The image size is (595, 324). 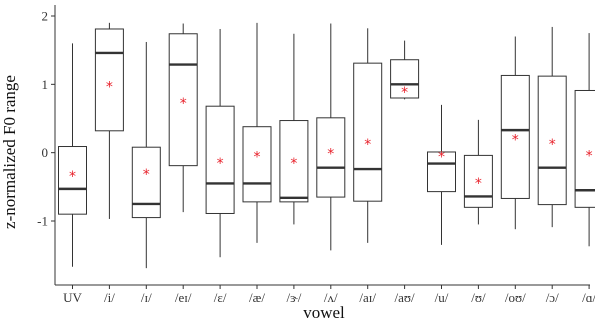 What do you see at coordinates (45, 16) in the screenshot?
I see `y-tick-label: 2` at bounding box center [45, 16].